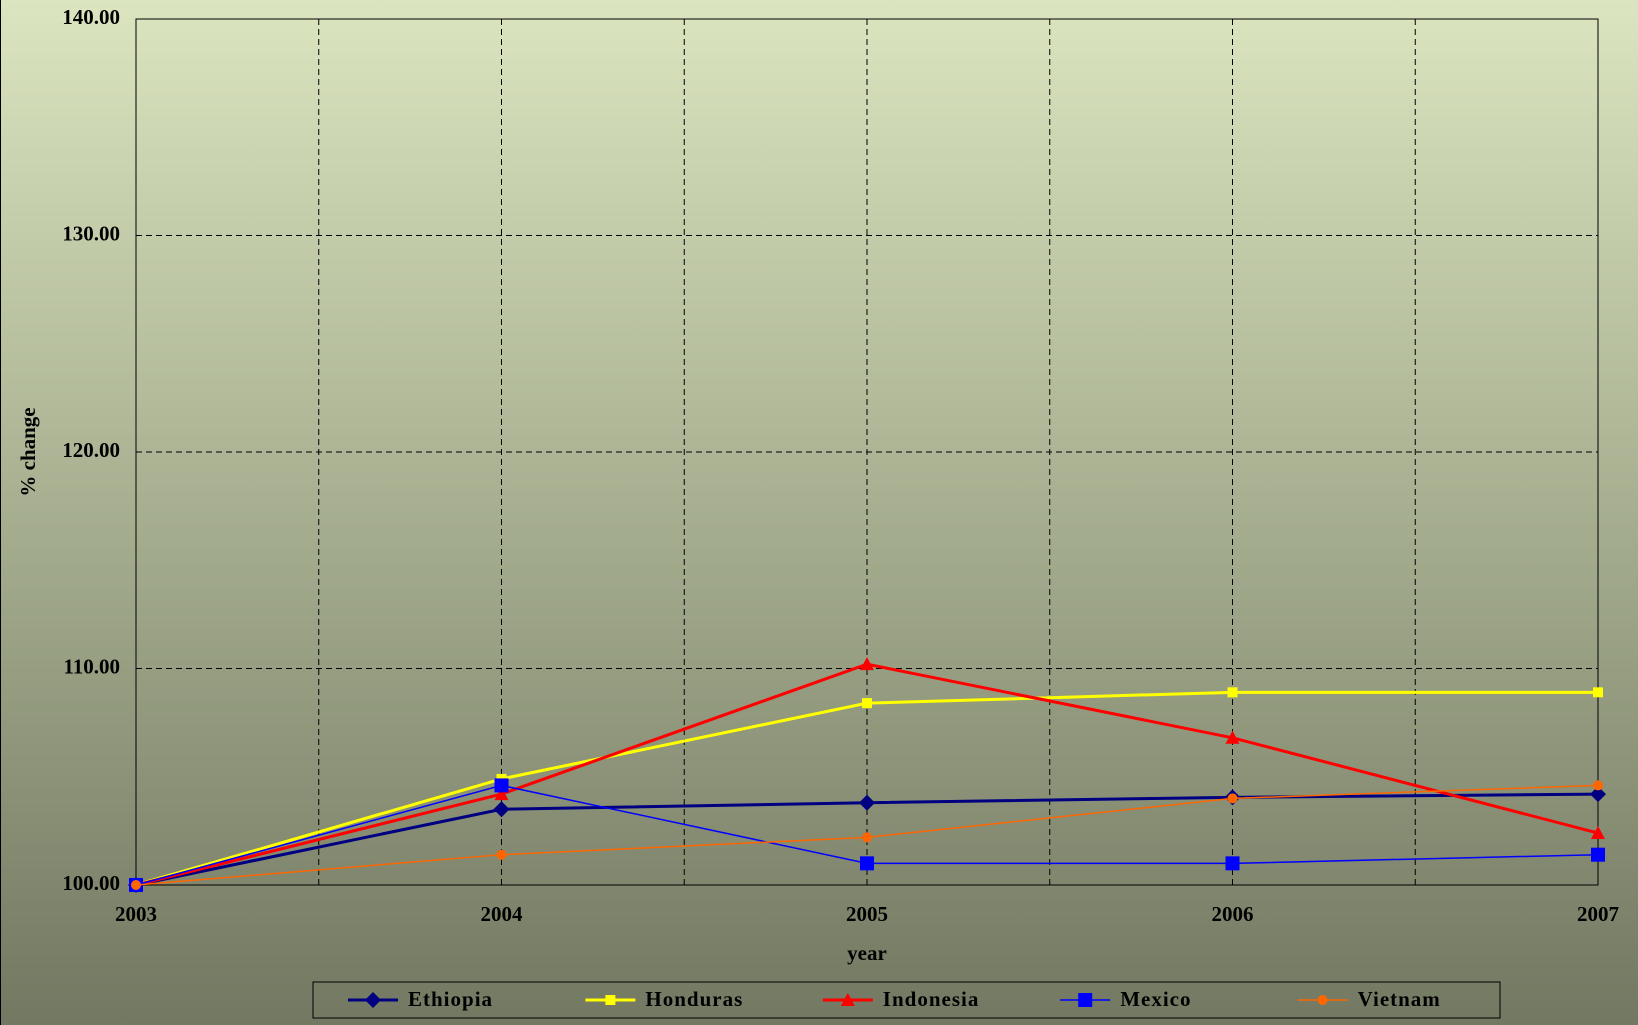  What do you see at coordinates (28, 451) in the screenshot?
I see `y-axis-label: % change` at bounding box center [28, 451].